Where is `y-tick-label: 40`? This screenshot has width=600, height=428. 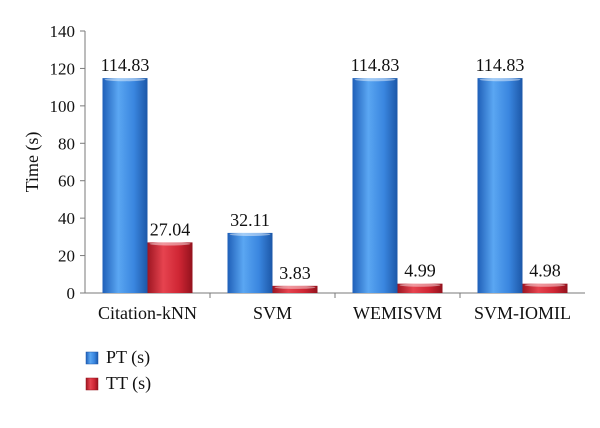
y-tick-label: 40 is located at coordinates (66, 218).